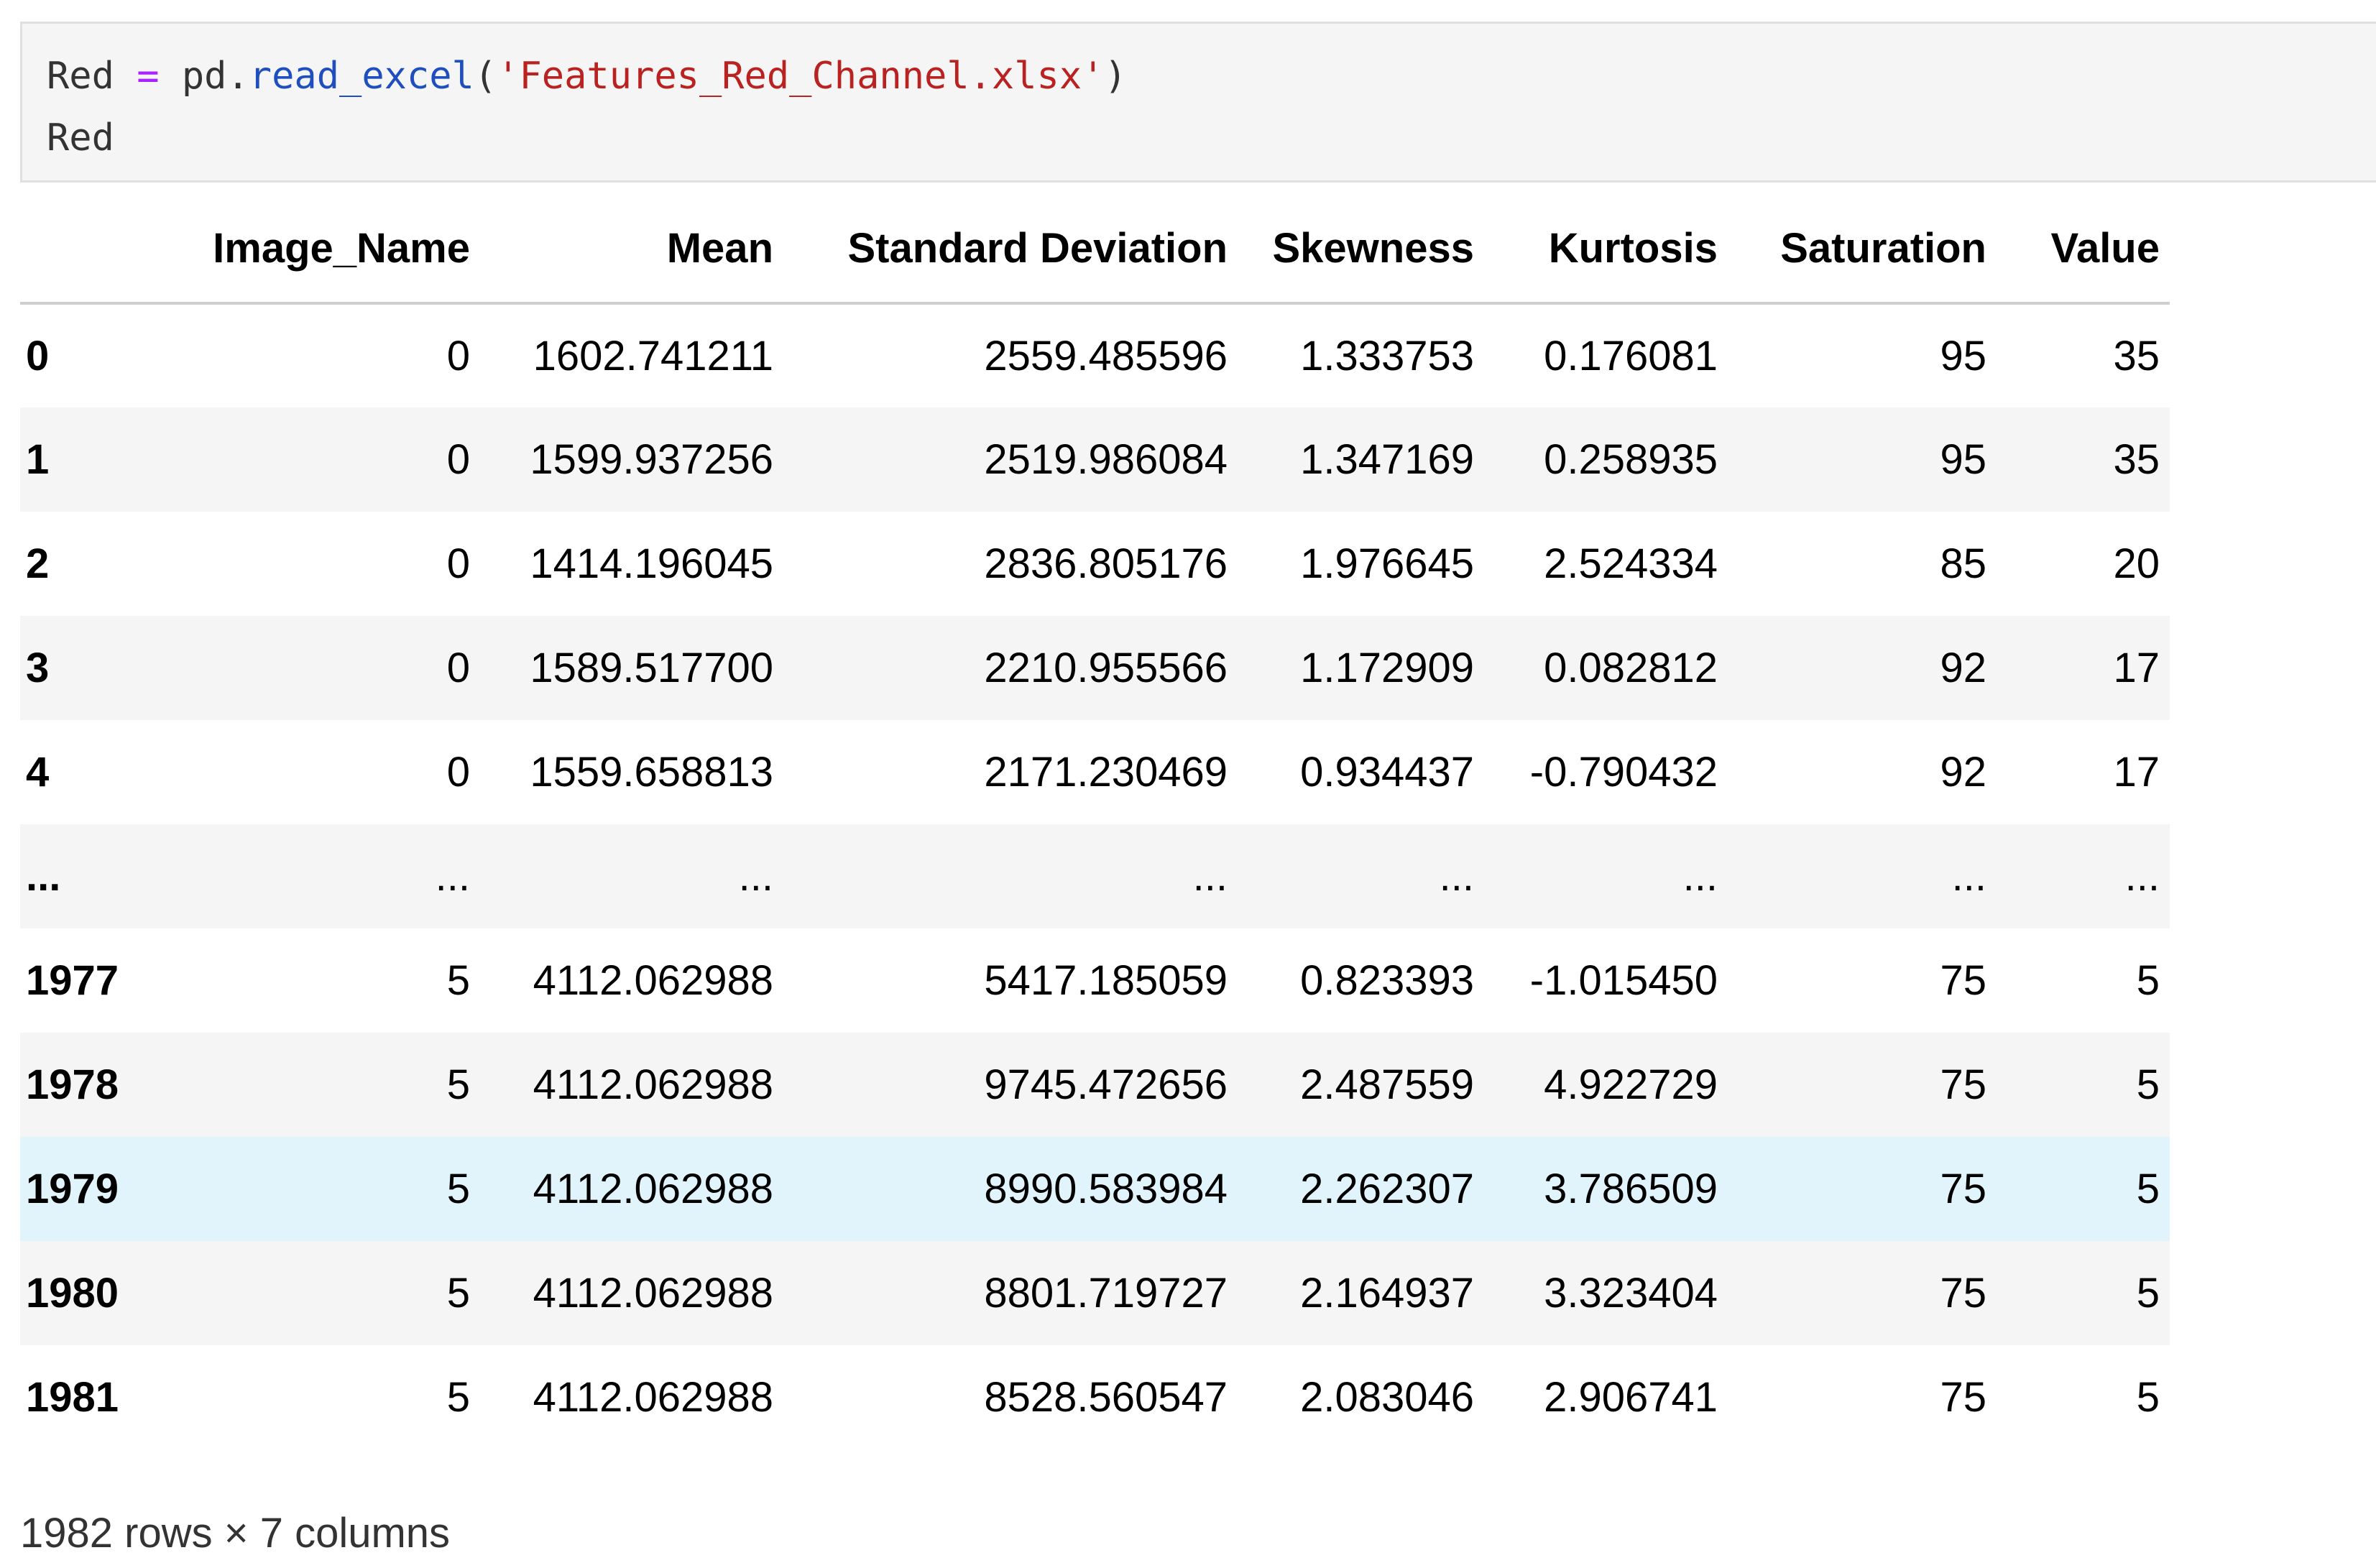  What do you see at coordinates (72, 980) in the screenshot?
I see `row-index: 1977` at bounding box center [72, 980].